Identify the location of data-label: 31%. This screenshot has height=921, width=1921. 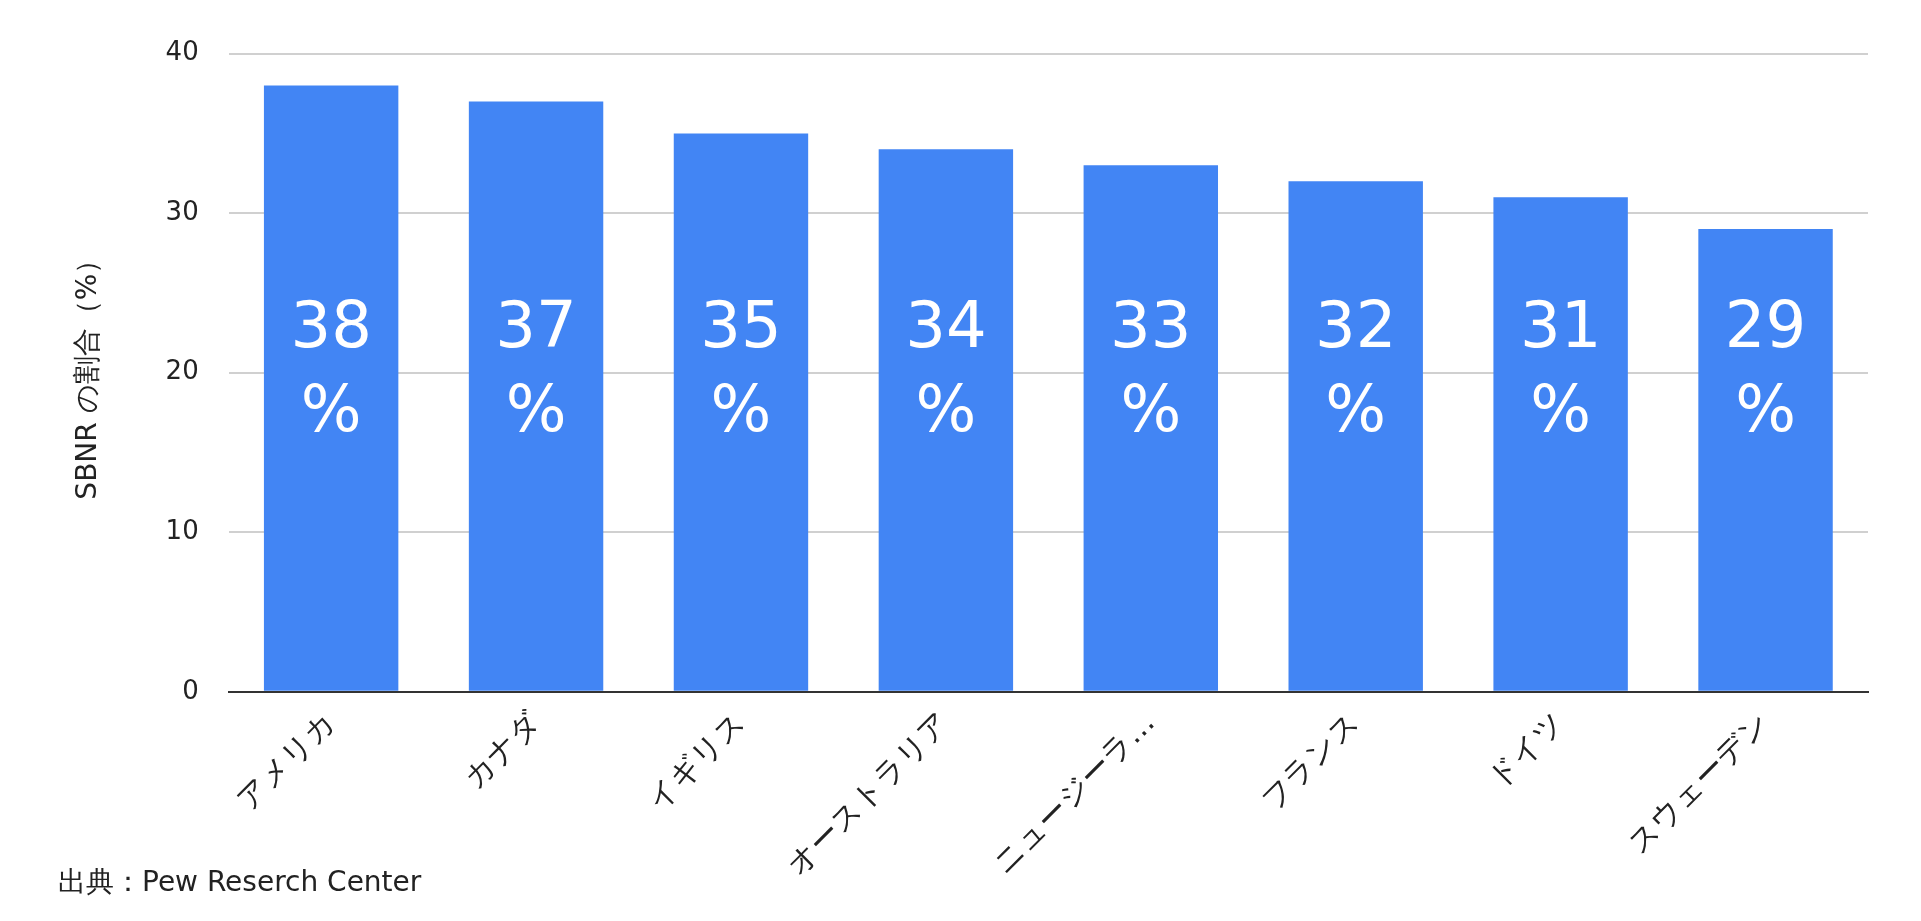
(1560, 367).